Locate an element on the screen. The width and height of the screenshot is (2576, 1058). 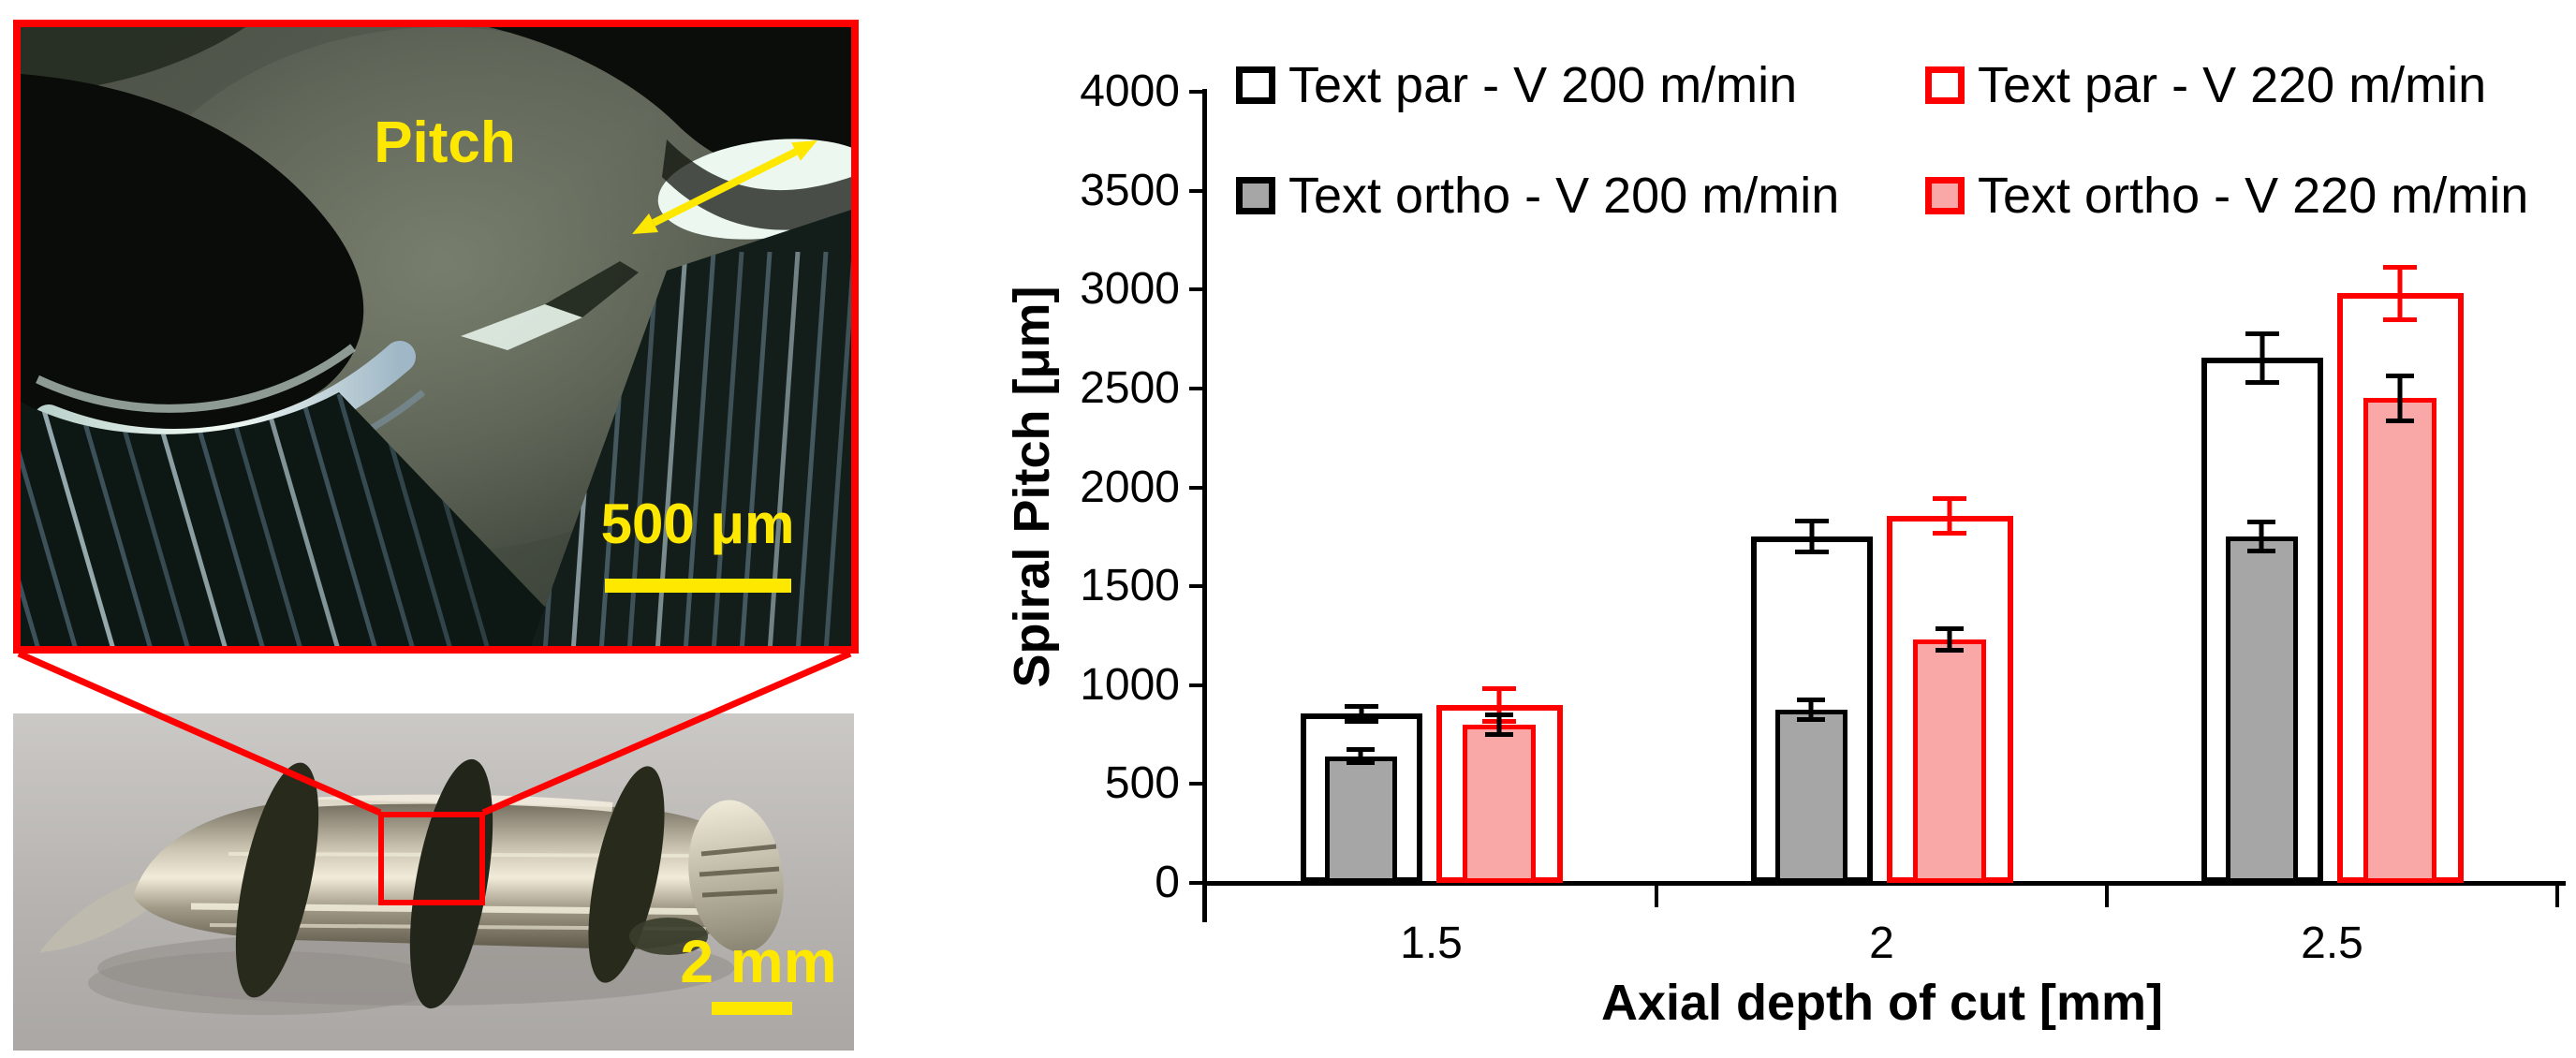
x-tick-label: 2.5 is located at coordinates (2332, 943).